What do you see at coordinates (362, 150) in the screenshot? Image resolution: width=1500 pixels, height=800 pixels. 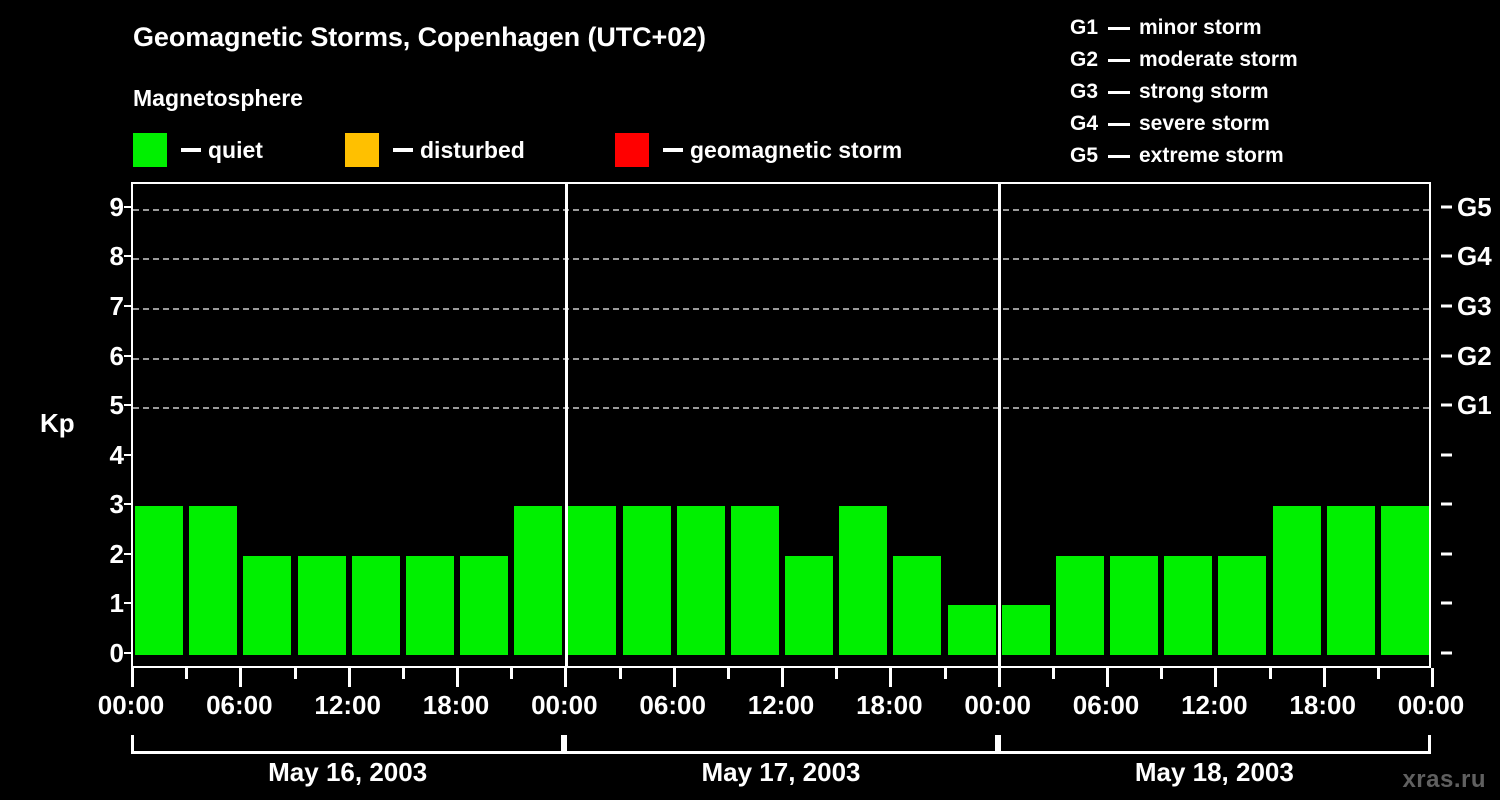 I see `legend-swatch-disturbed` at bounding box center [362, 150].